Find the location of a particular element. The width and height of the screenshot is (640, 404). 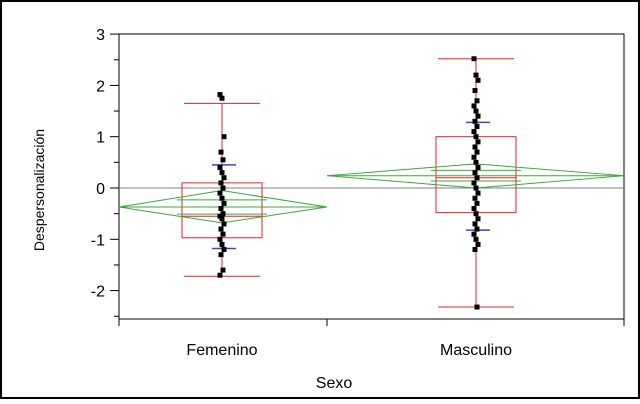

y-tick-label: 0 is located at coordinates (100, 189).